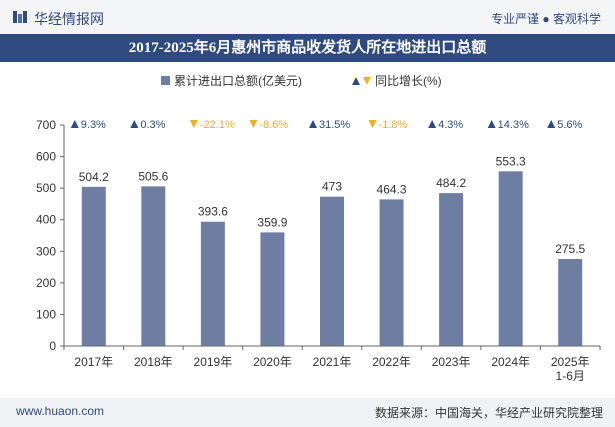 The height and width of the screenshot is (427, 615). Describe the element at coordinates (510, 362) in the screenshot. I see `x-tick-label: 2024年` at that location.